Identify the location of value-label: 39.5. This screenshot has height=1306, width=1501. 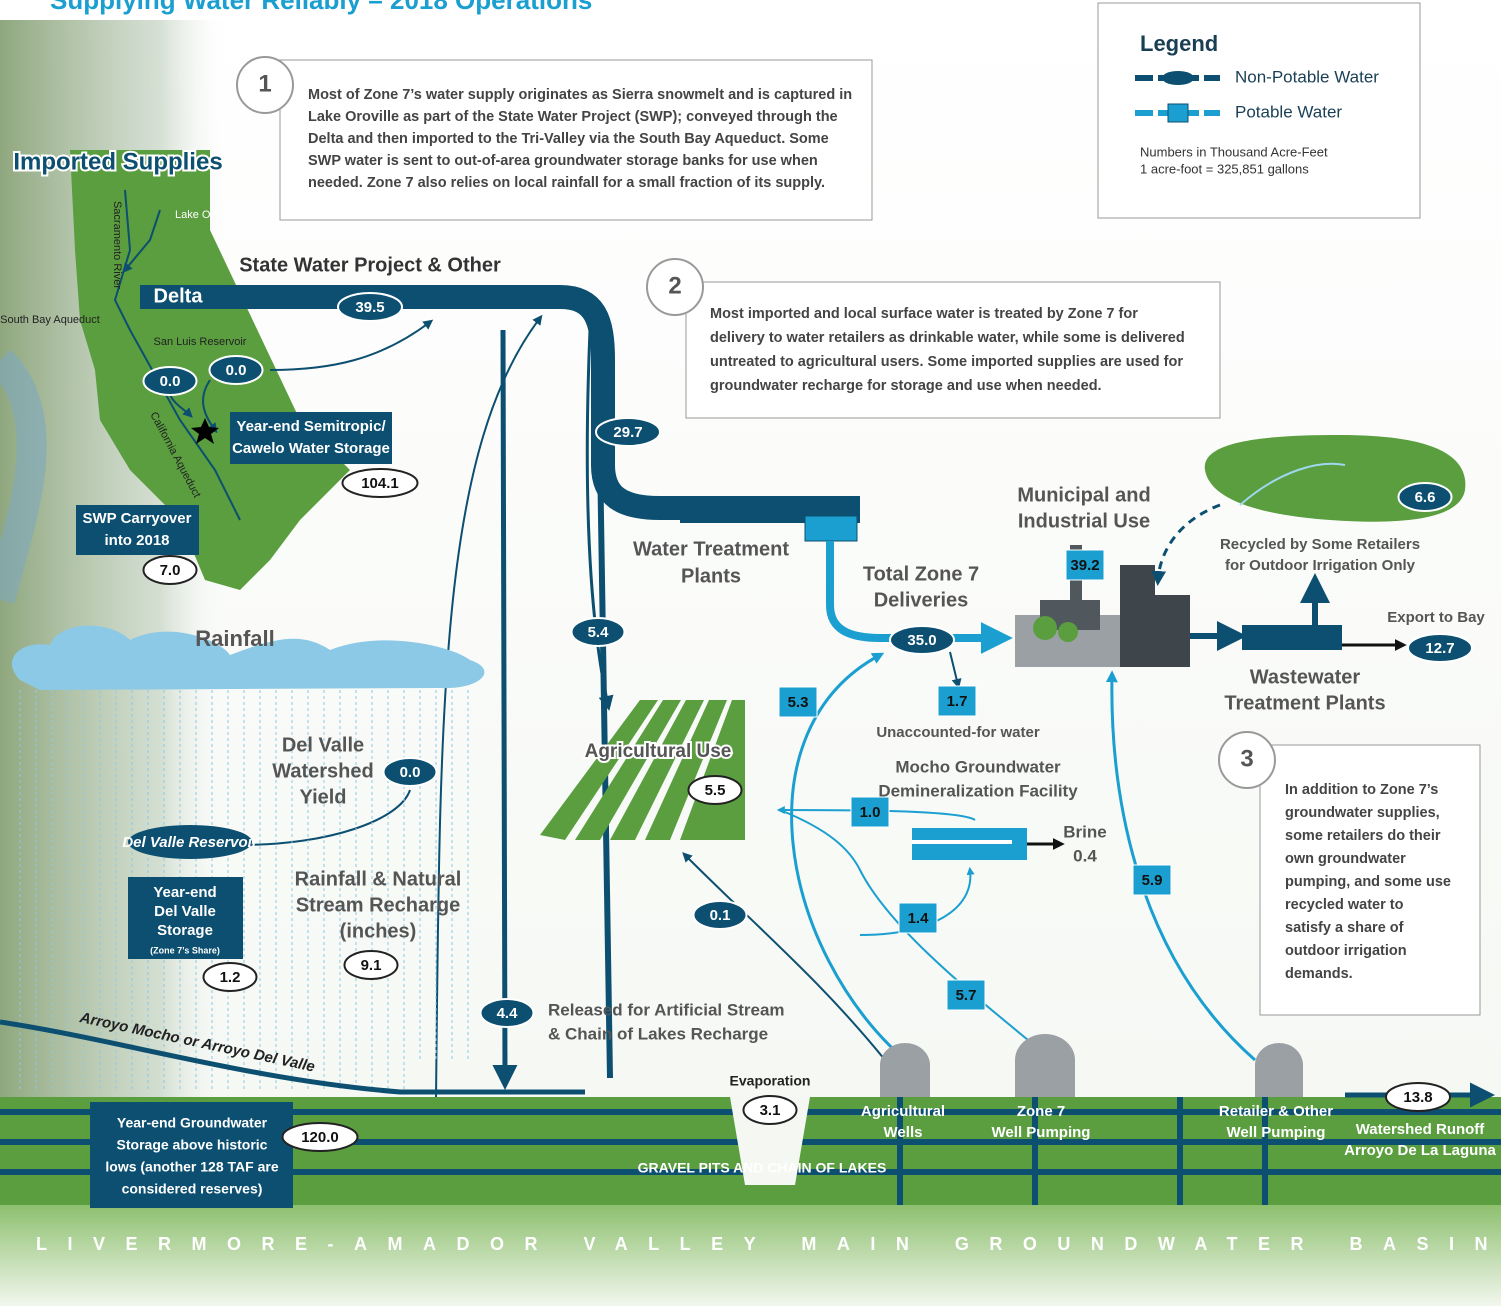
(369, 307).